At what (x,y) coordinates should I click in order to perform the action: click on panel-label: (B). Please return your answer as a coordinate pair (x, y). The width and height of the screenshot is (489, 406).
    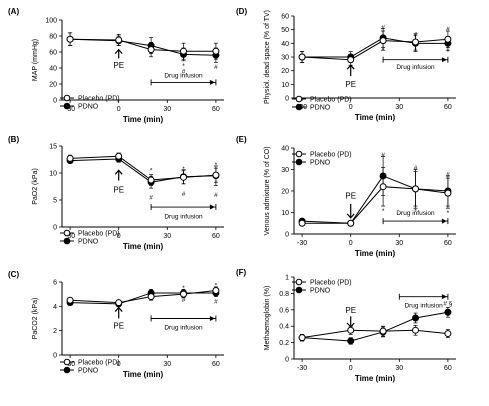
    Looking at the image, I should click on (13, 139).